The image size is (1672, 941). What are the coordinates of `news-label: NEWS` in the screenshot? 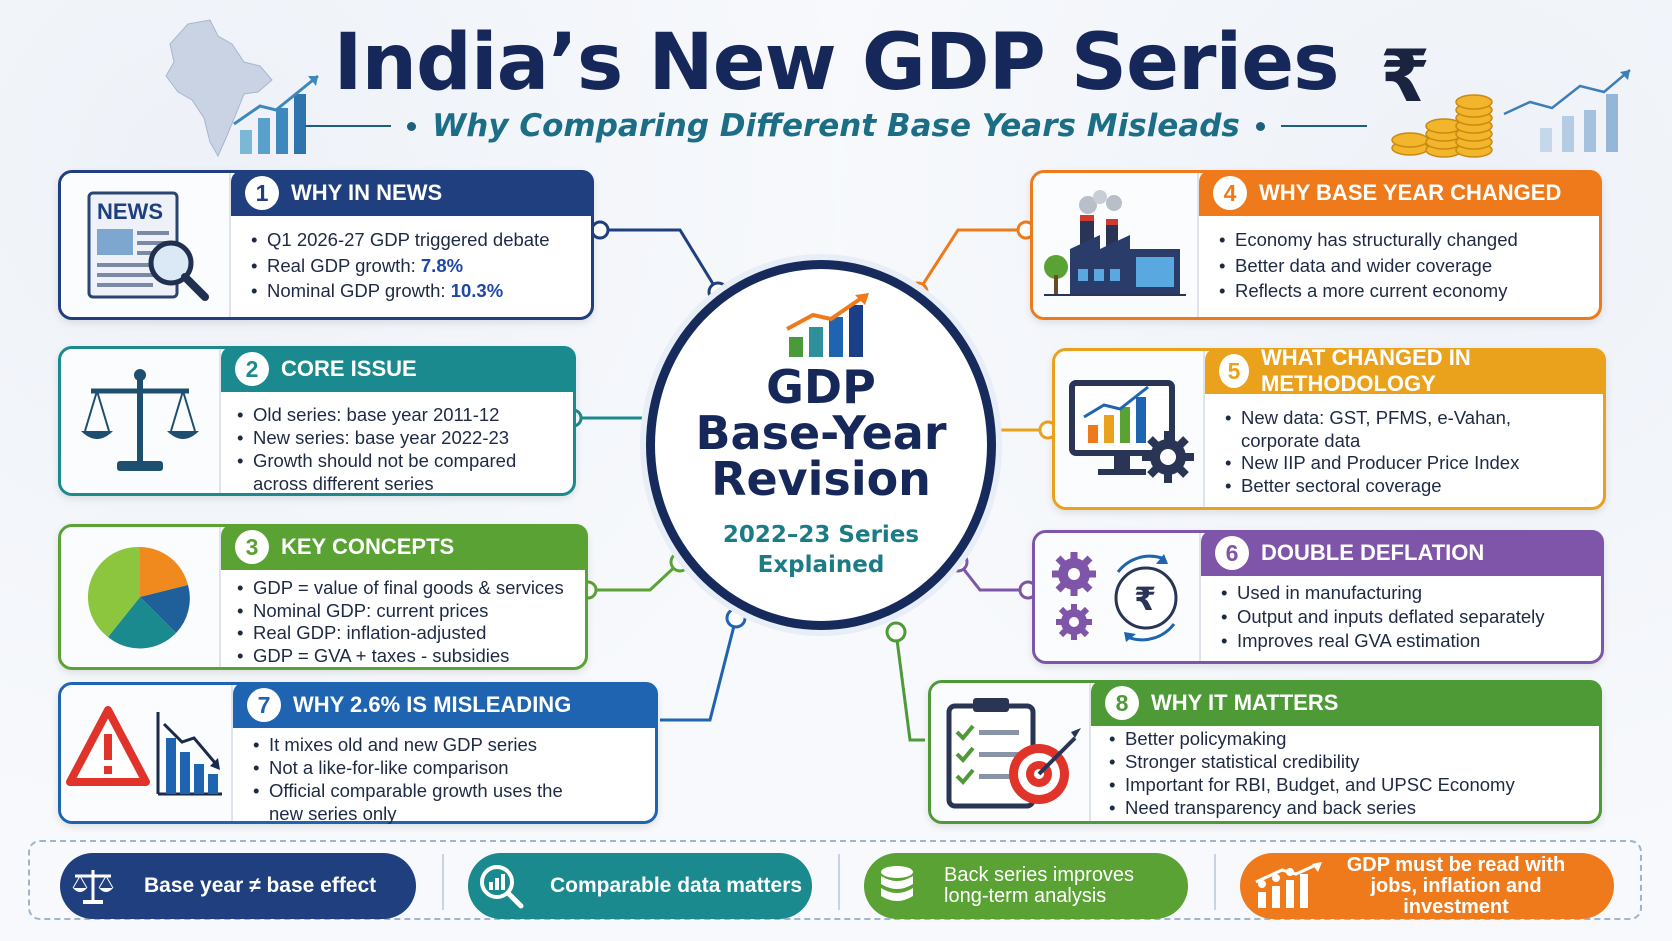 It's located at (130, 211).